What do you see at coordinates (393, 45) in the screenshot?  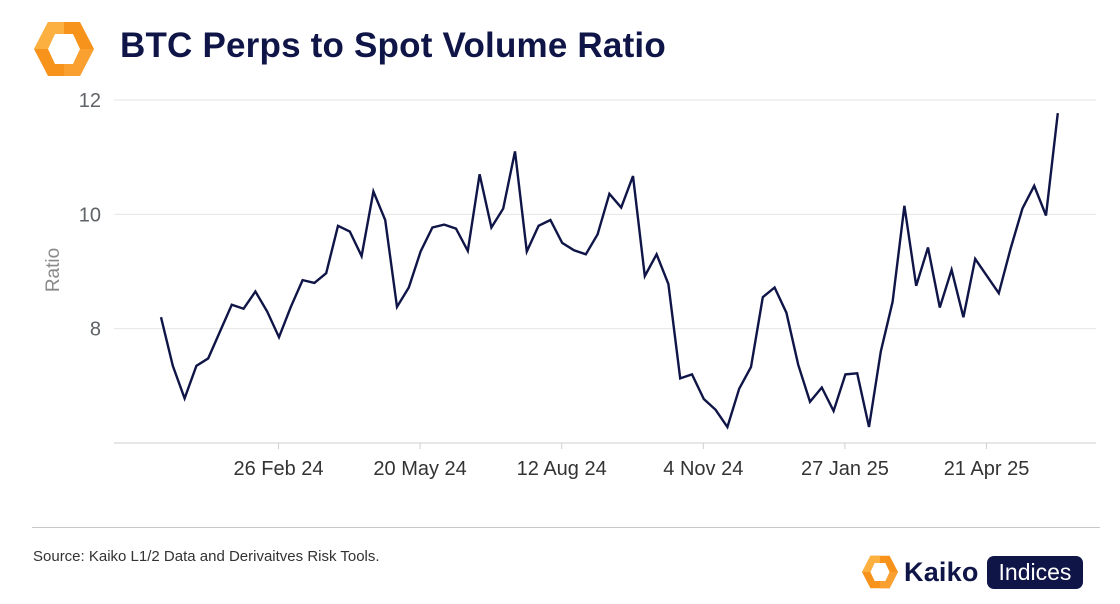 I see `chart-title: BTC Perps to Spot Volume Ratio` at bounding box center [393, 45].